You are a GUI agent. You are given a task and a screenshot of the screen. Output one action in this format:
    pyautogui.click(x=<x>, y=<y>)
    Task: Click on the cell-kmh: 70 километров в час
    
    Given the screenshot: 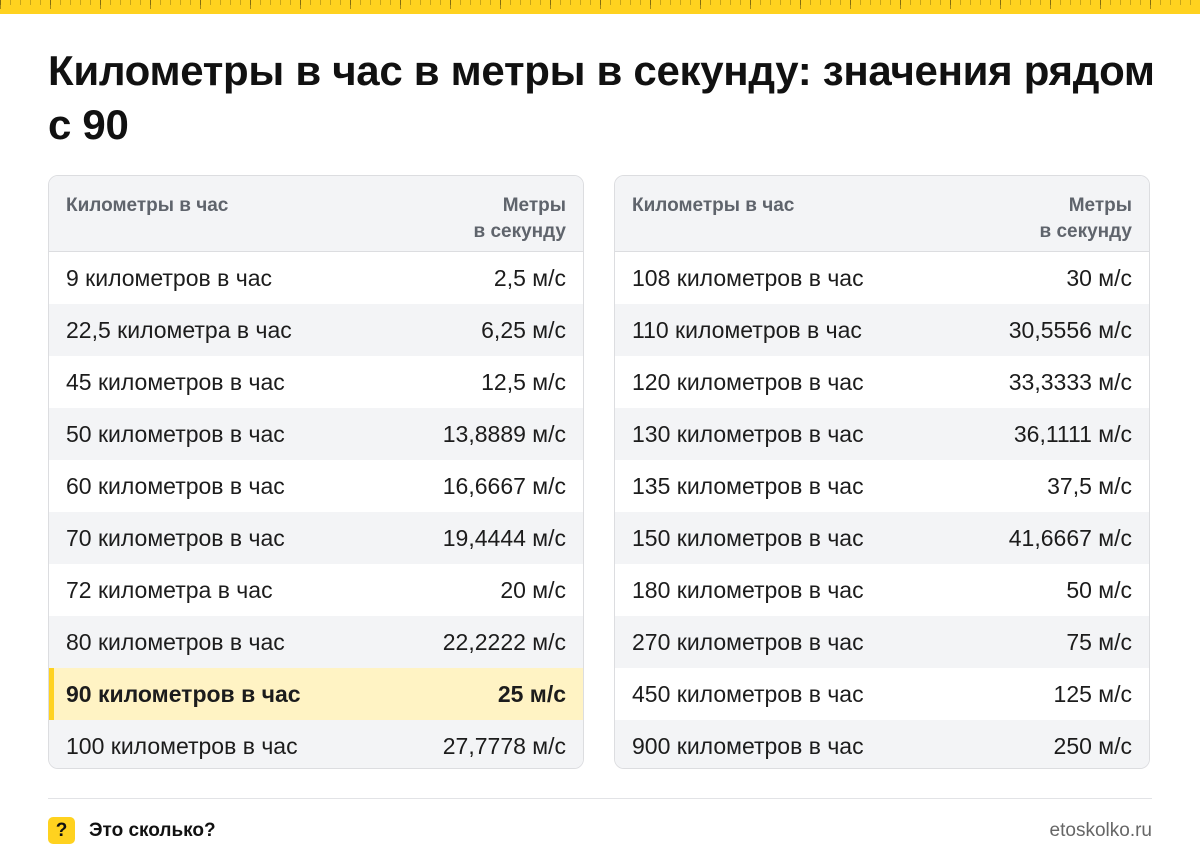 What is the action you would take?
    pyautogui.click(x=175, y=537)
    